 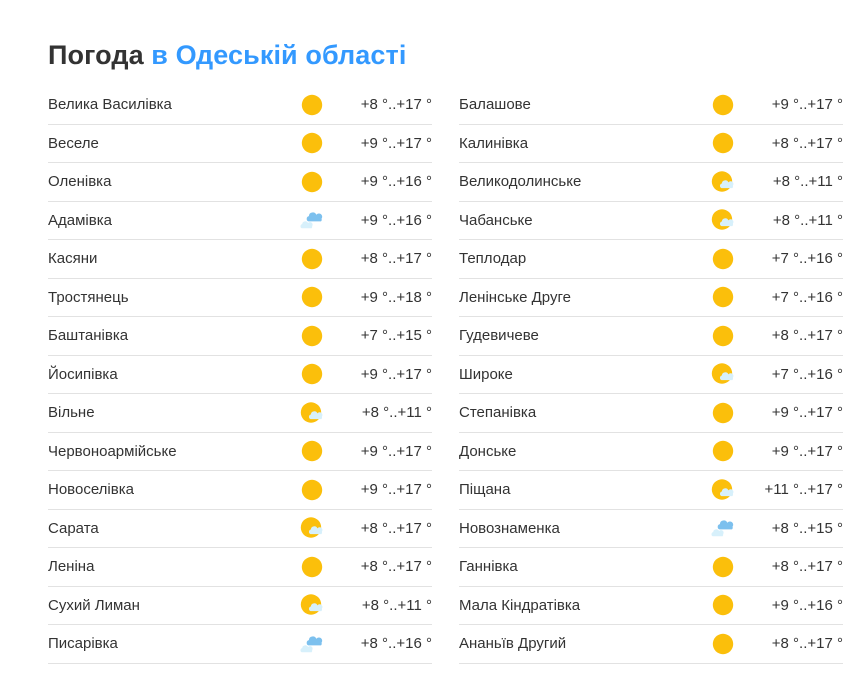 What do you see at coordinates (112, 451) in the screenshot?
I see `city-name: Червоноармійське` at bounding box center [112, 451].